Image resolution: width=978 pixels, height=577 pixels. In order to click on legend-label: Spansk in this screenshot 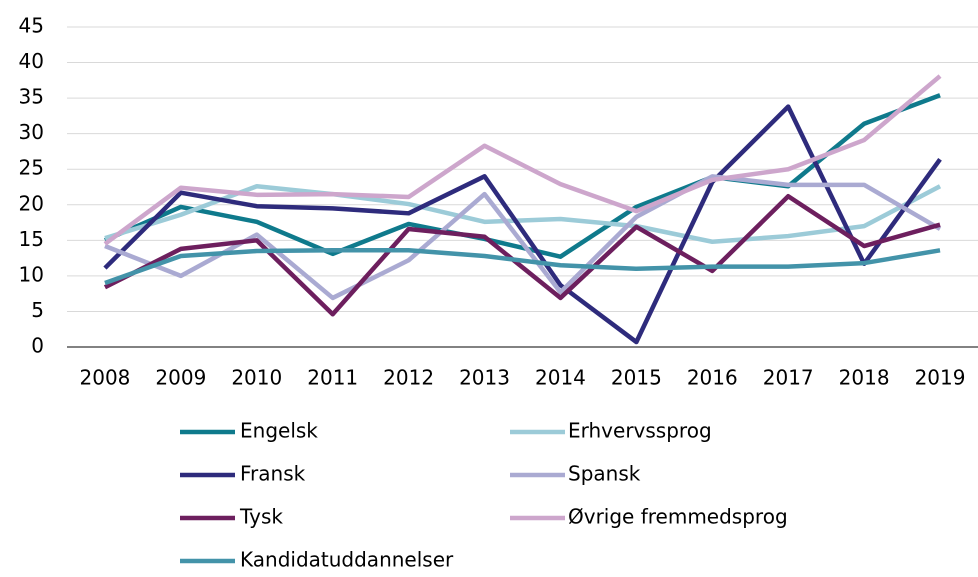, I will do `click(604, 474)`.